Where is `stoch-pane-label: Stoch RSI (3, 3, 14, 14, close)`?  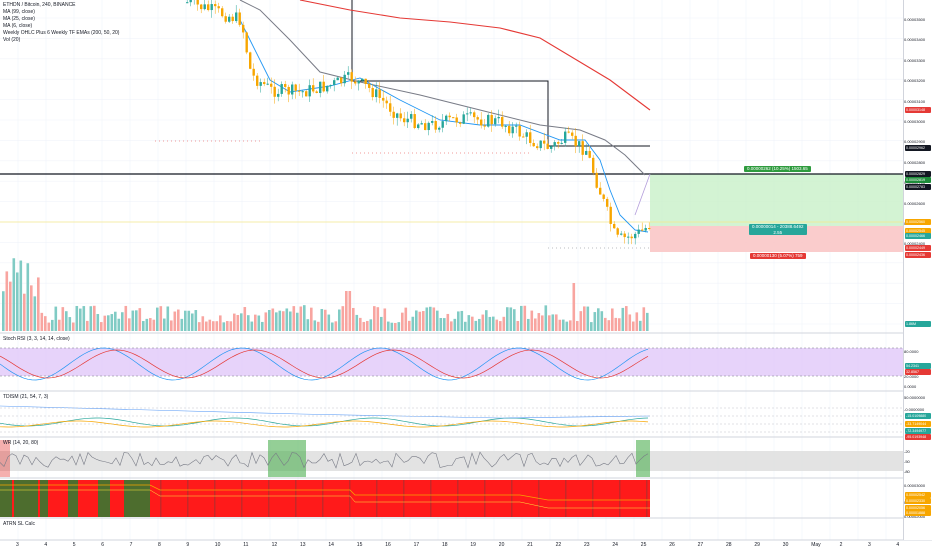 stoch-pane-label: Stoch RSI (3, 3, 14, 14, close) is located at coordinates (36, 339).